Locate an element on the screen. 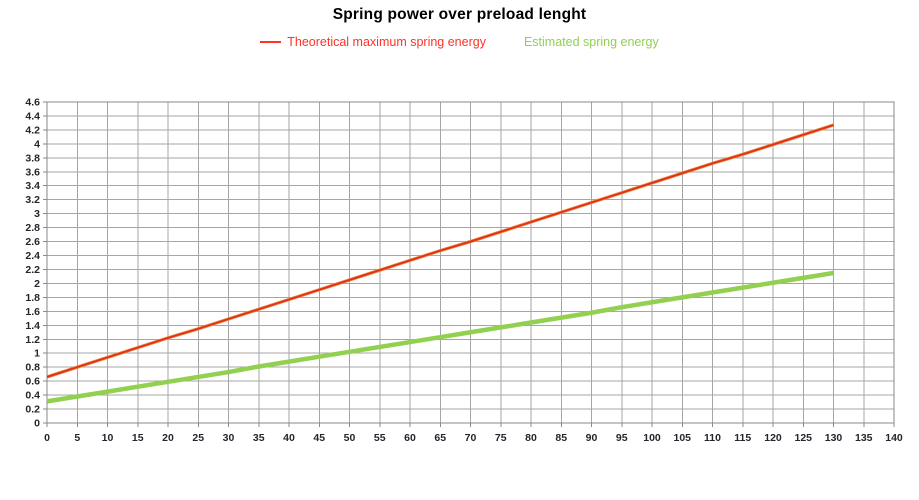 The width and height of the screenshot is (919, 500). x-tick-label: 70 is located at coordinates (471, 438).